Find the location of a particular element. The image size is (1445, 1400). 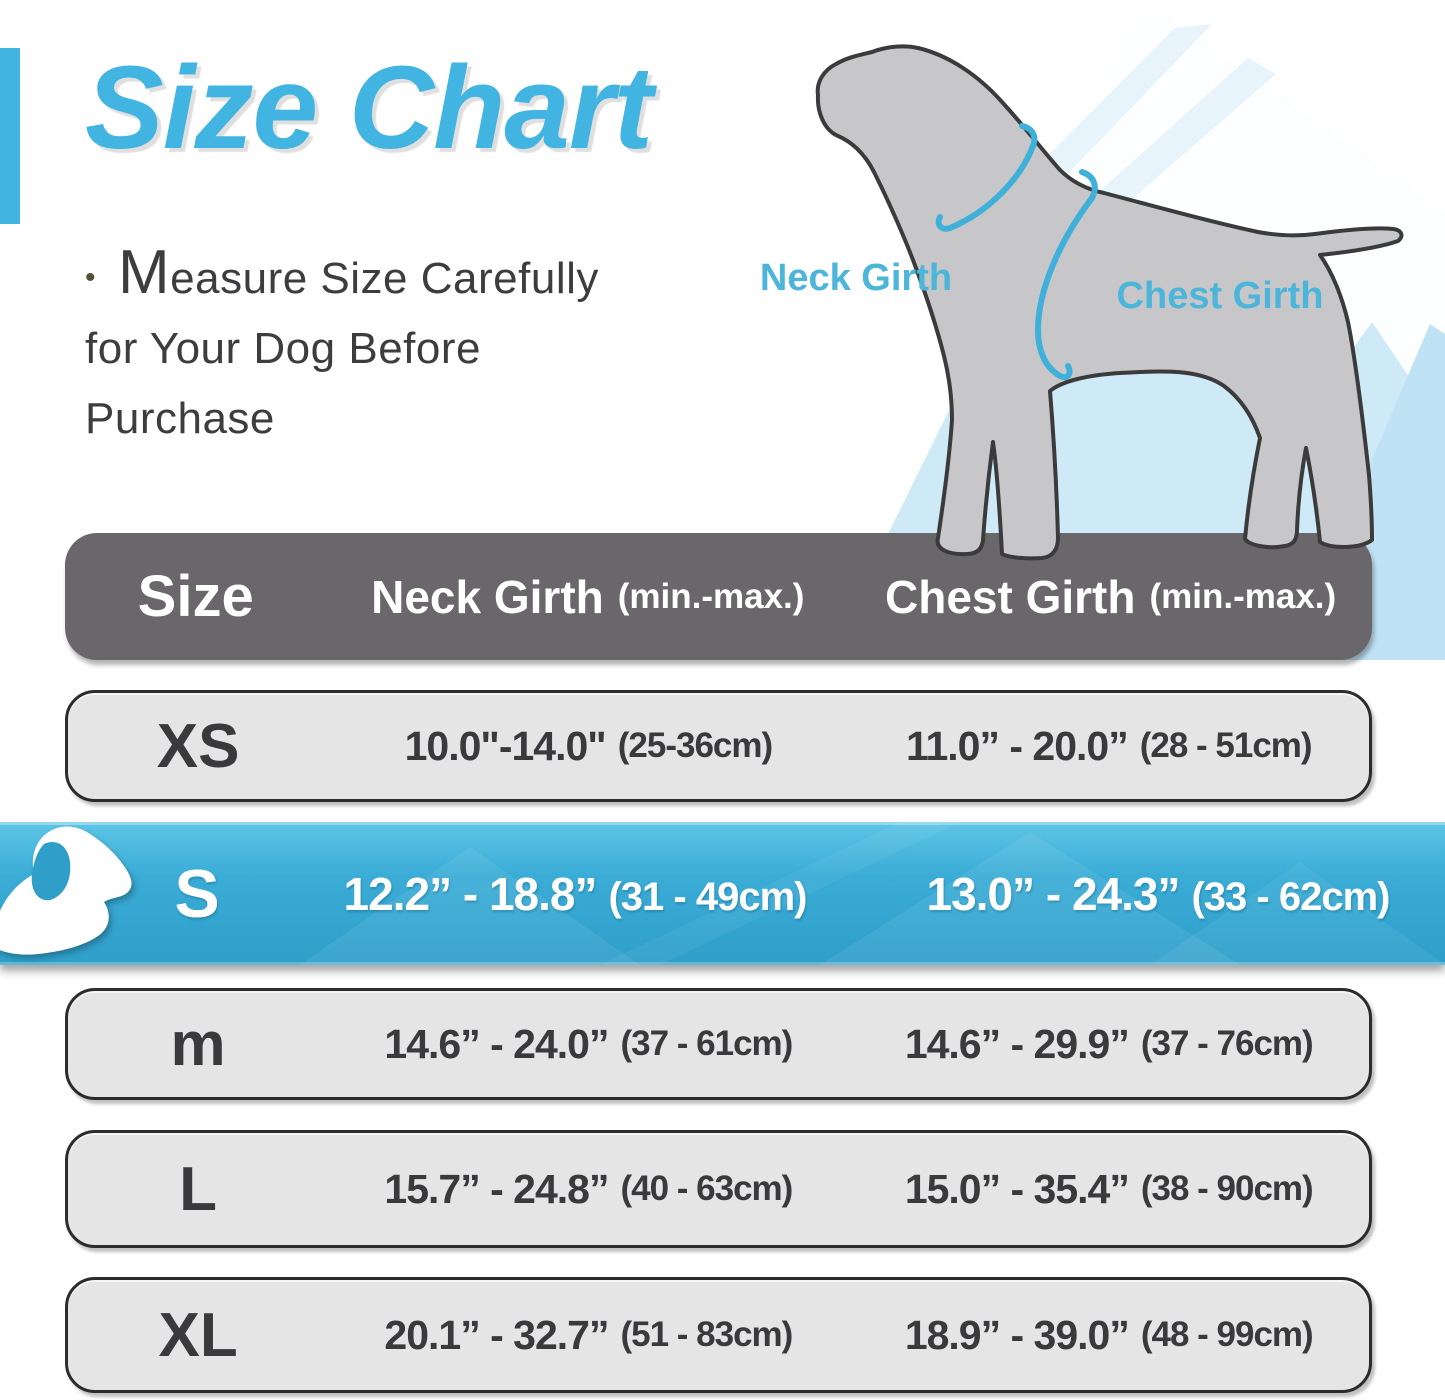

row-cell-neck: 14.6” - 24.0” (37 - 61cm) is located at coordinates (588, 1044).